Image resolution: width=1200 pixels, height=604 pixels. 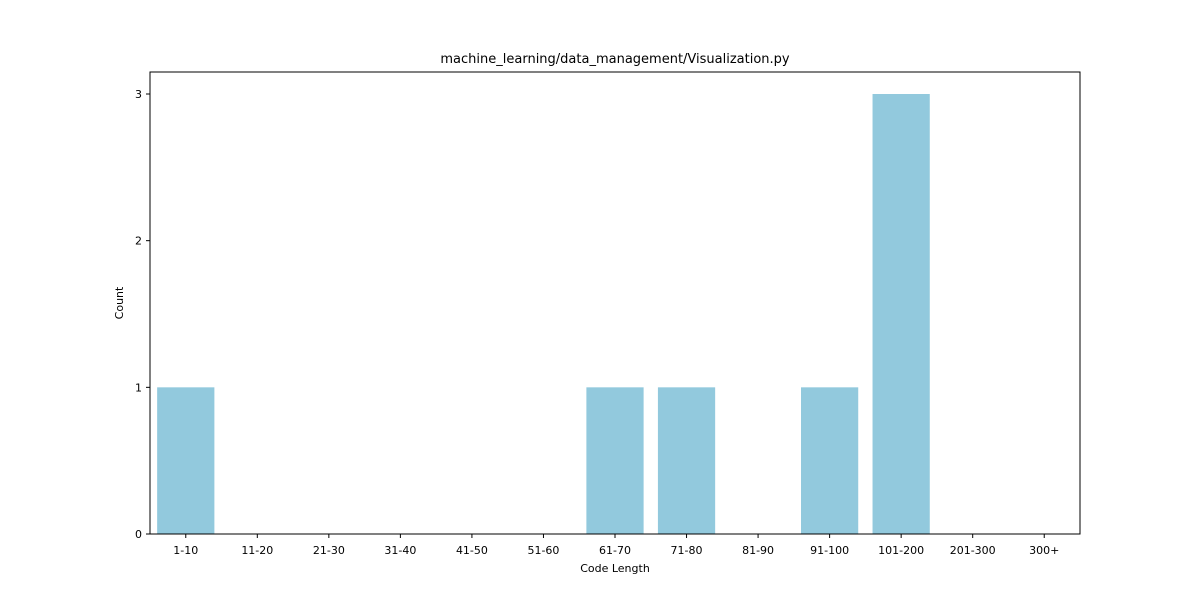 I want to click on y-tick-label: 3, so click(x=138, y=94).